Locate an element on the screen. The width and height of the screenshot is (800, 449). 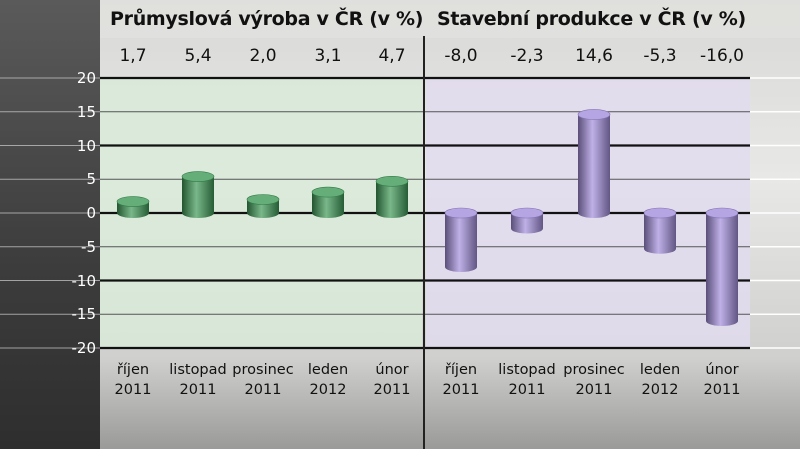
y-tick-label: -20 is located at coordinates (84, 348).